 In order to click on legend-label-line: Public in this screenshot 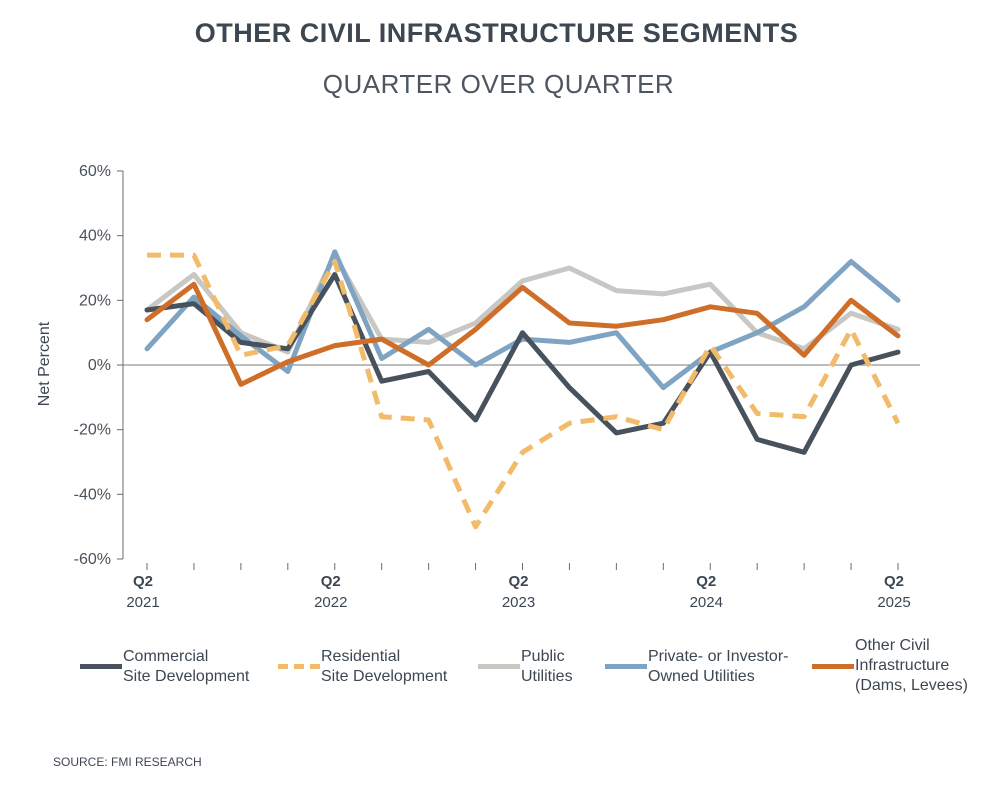, I will do `click(543, 656)`.